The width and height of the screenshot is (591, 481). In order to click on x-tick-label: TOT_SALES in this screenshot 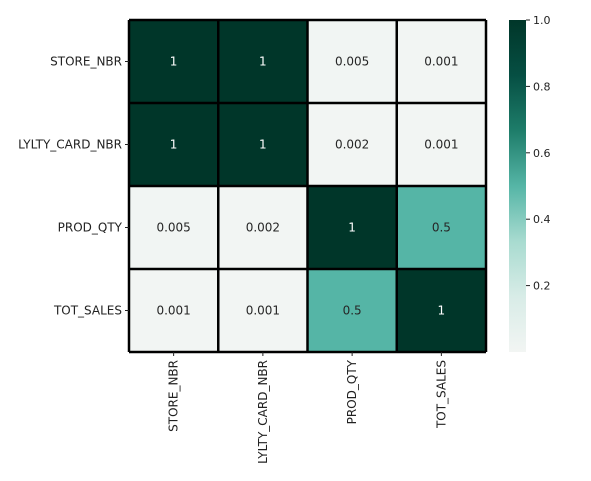, I will do `click(441, 394)`.